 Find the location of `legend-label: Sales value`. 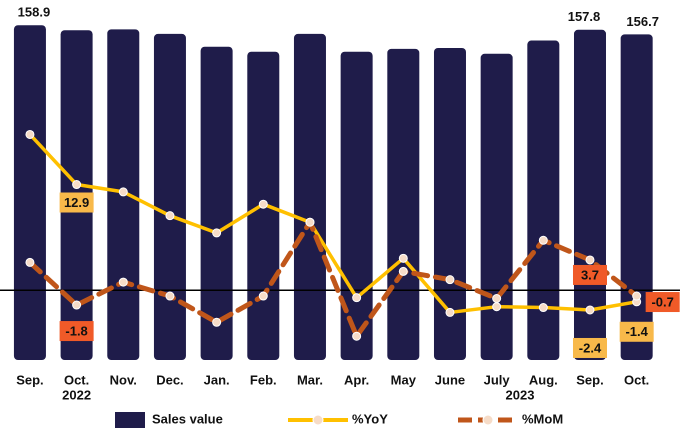

legend-label: Sales value is located at coordinates (187, 418).